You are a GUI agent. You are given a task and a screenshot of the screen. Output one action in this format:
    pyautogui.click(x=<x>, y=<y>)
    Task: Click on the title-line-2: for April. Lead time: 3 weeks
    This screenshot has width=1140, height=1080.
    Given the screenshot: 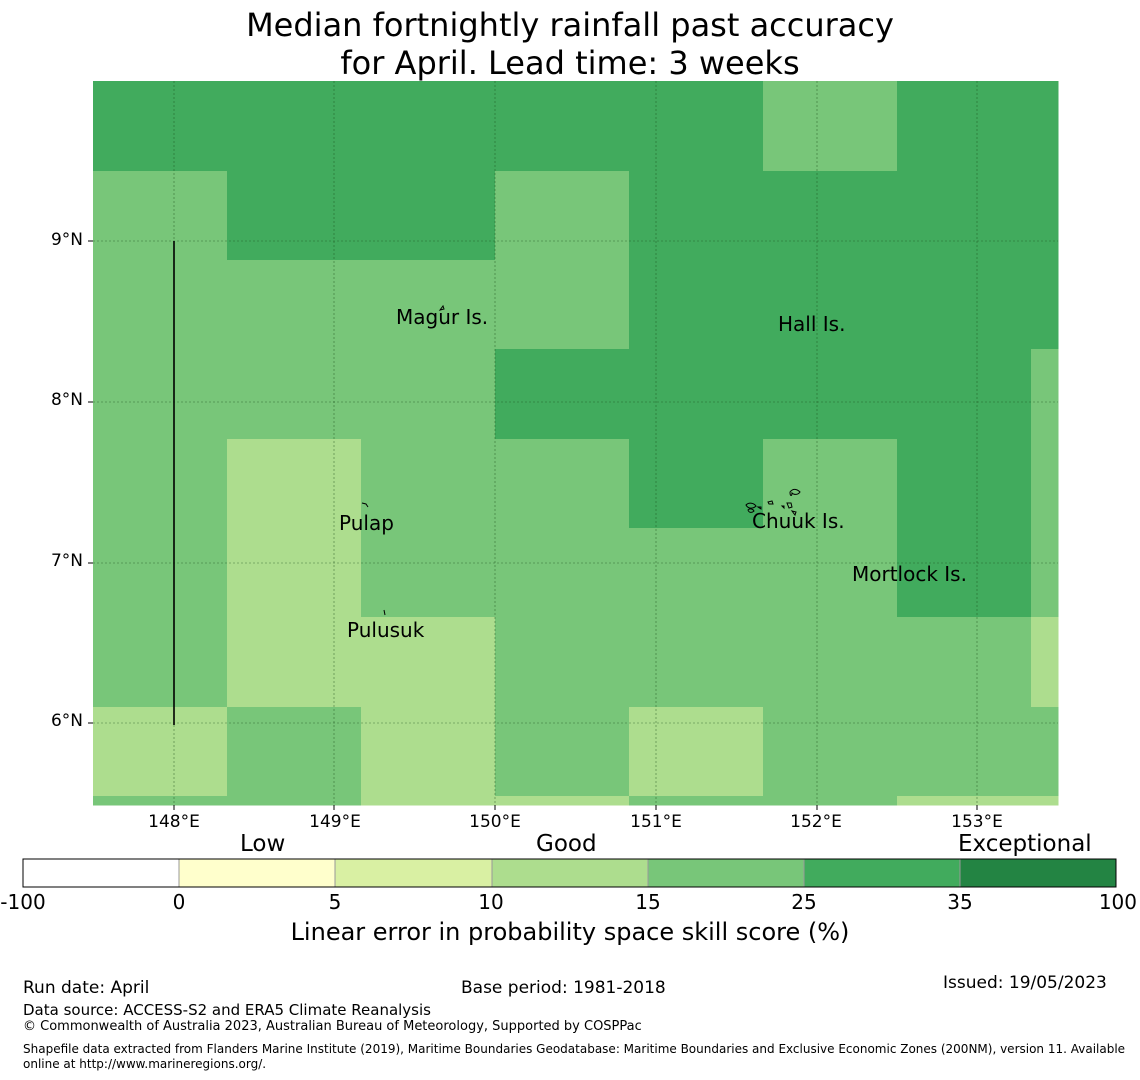 What is the action you would take?
    pyautogui.click(x=570, y=63)
    